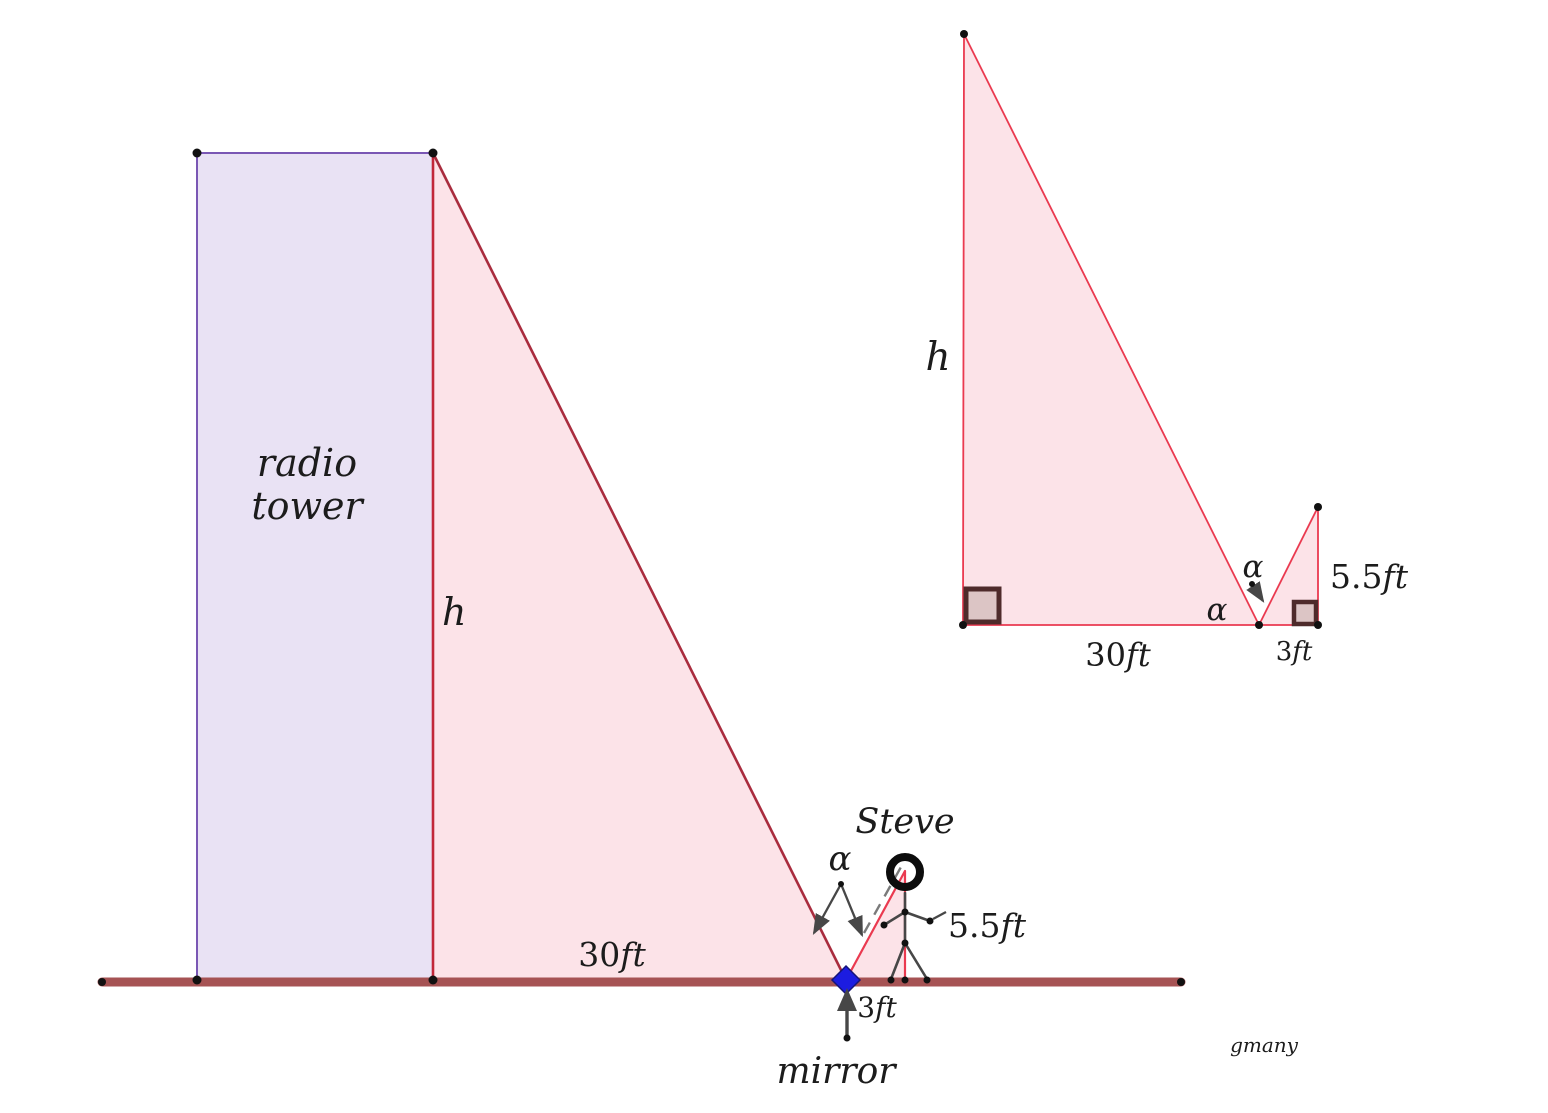 Image resolution: width=1548 pixels, height=1113 pixels. I want to click on steve-label: Steve, so click(904, 822).